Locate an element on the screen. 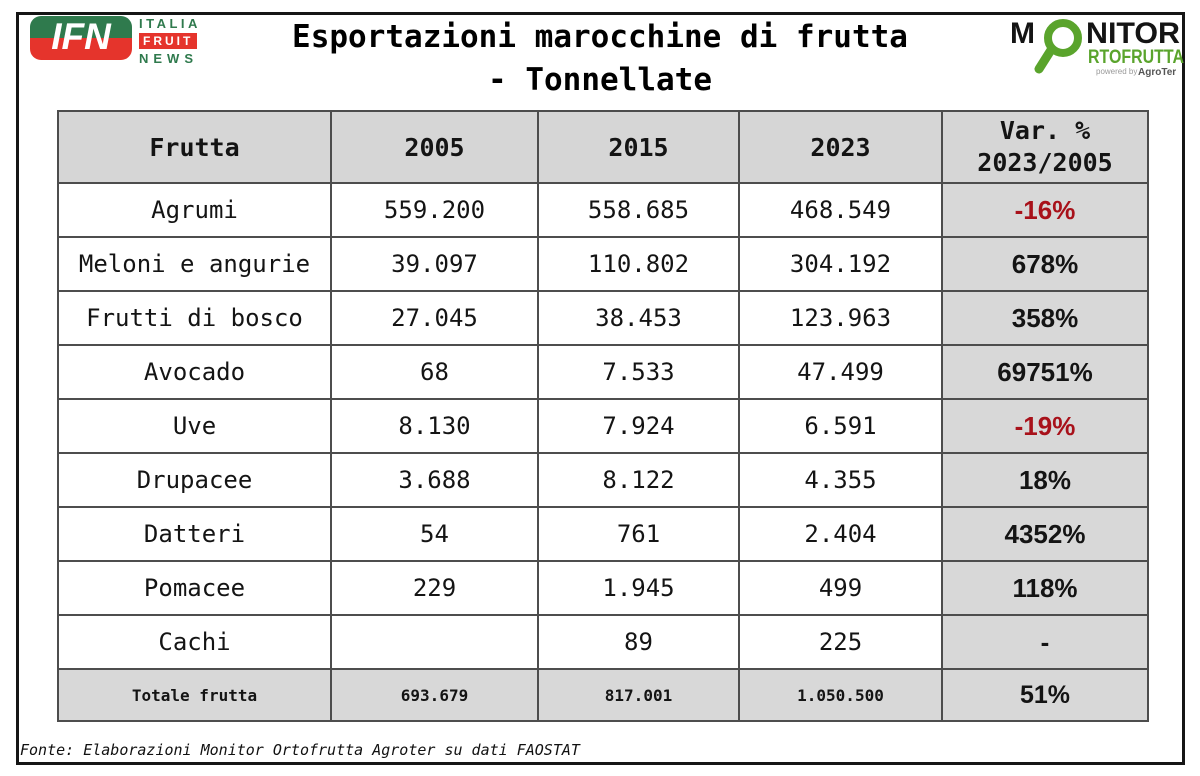 The image size is (1200, 776). value-2015-cell: 558.685 is located at coordinates (638, 210).